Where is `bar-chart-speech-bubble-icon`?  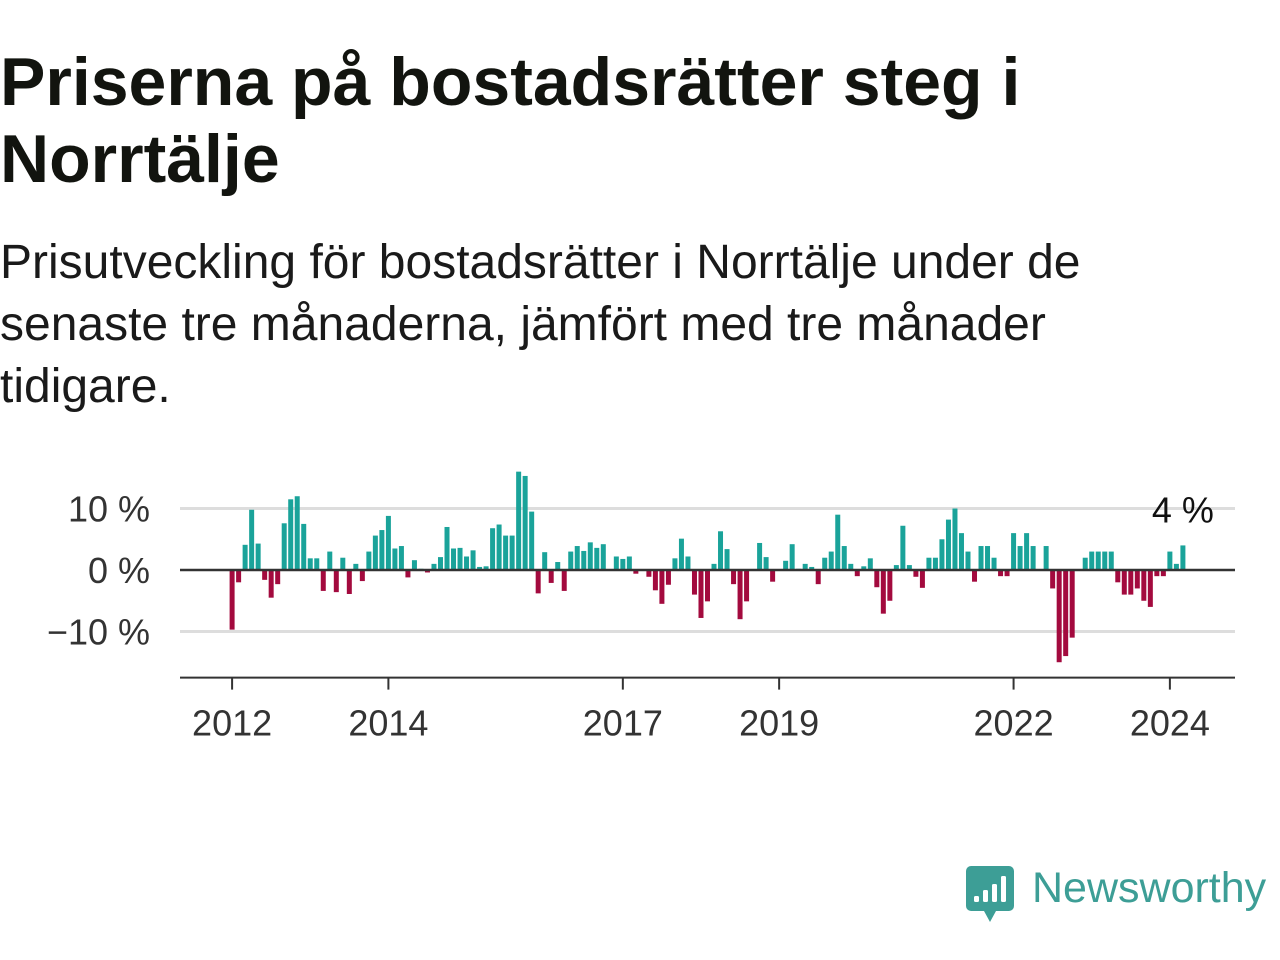
bar-chart-speech-bubble-icon is located at coordinates (990, 894).